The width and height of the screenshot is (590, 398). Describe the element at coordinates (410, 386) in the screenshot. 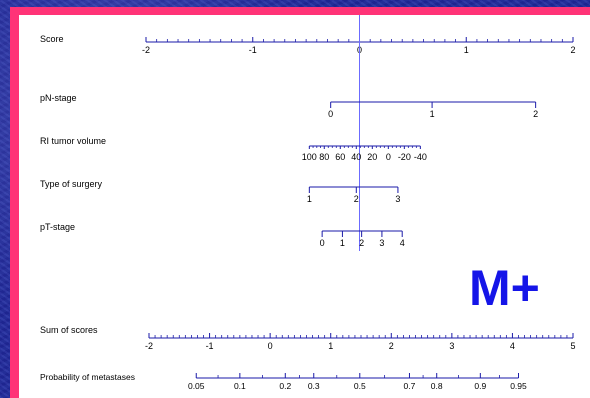

I see `probability-tick-label: 0.7` at that location.